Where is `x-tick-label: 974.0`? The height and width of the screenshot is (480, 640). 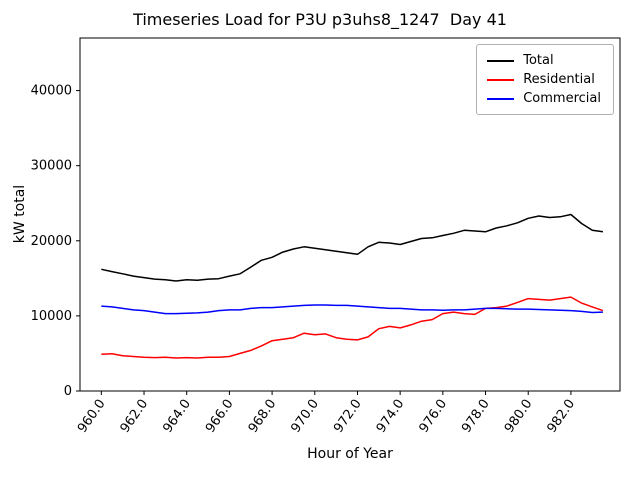
x-tick-label: 974.0 is located at coordinates (391, 416).